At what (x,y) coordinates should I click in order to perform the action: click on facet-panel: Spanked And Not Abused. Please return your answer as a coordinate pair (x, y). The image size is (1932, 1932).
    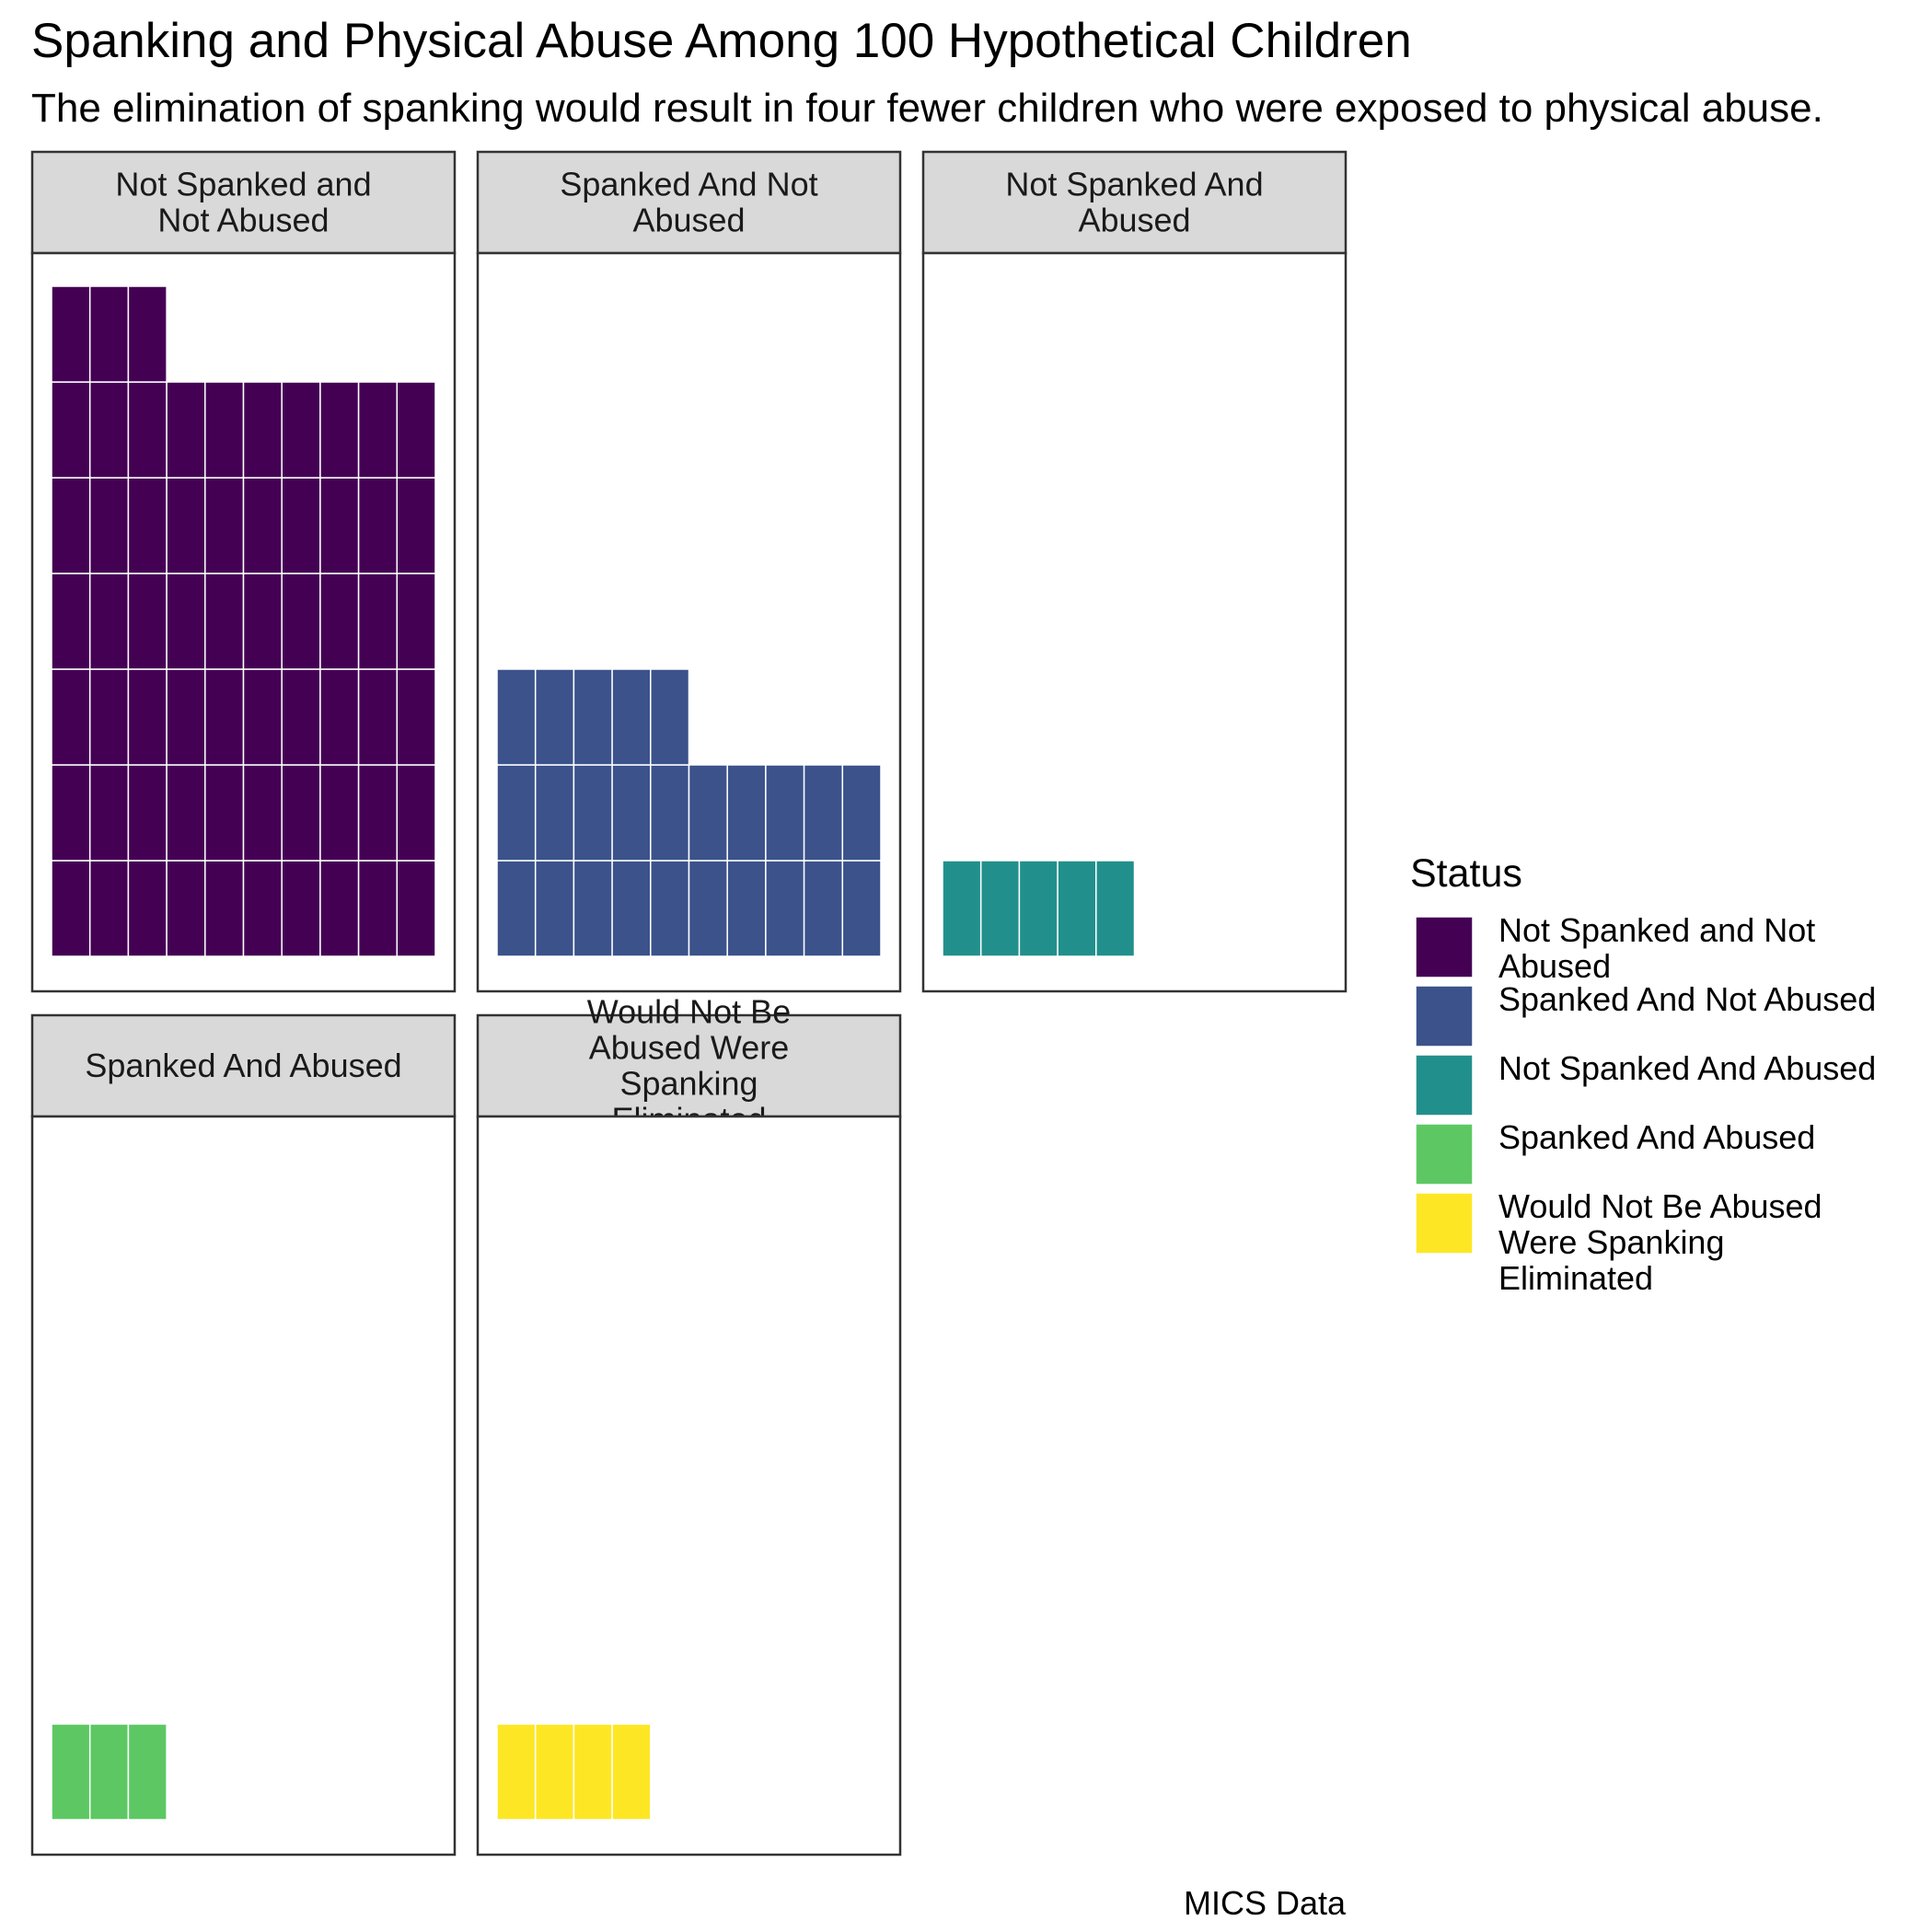
    Looking at the image, I should click on (689, 572).